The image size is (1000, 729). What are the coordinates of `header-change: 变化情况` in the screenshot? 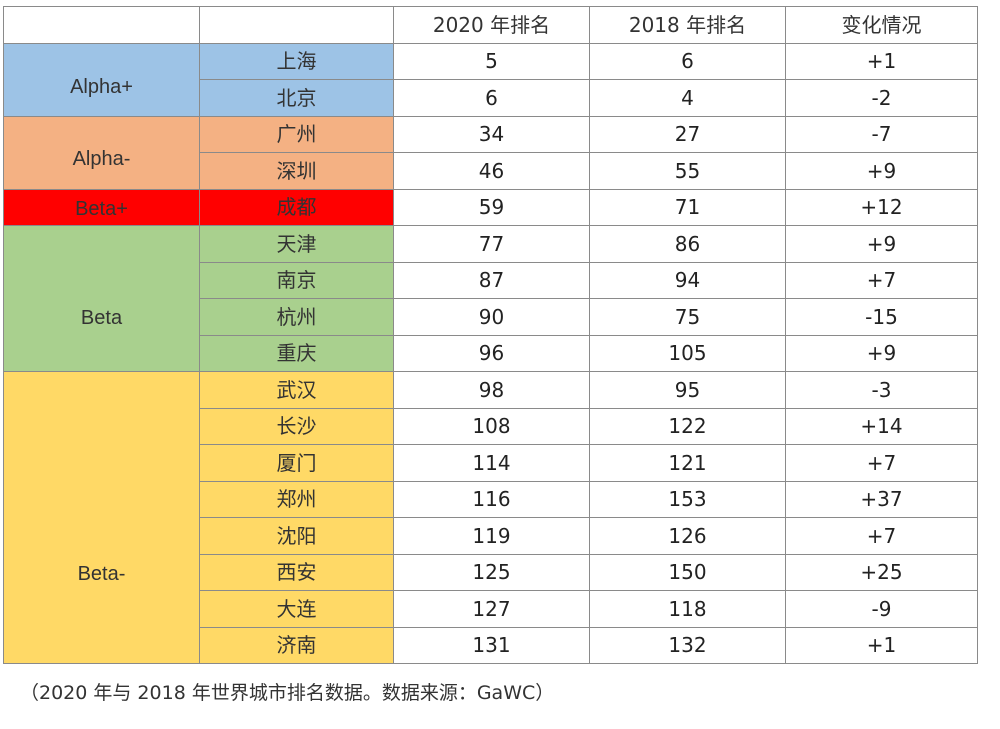 It's located at (881, 25).